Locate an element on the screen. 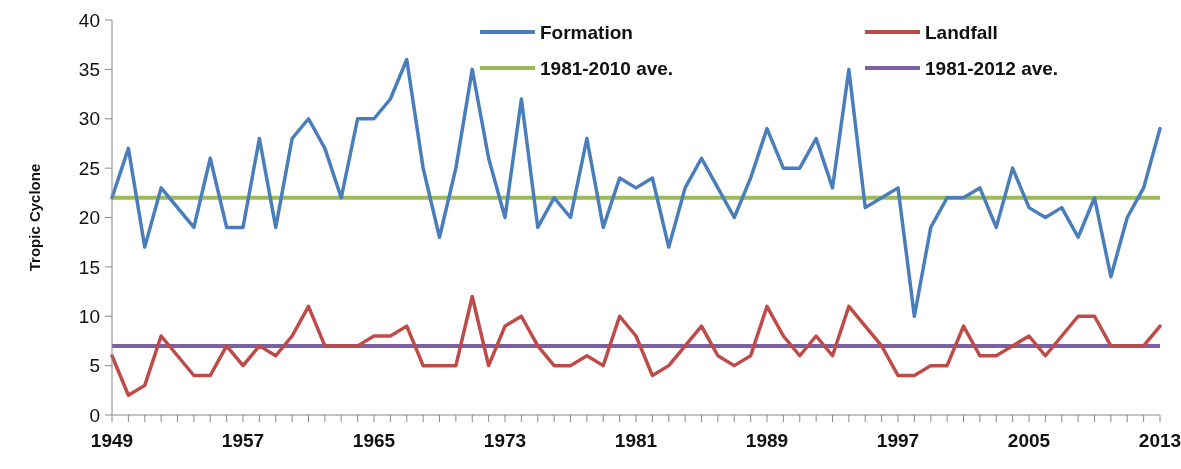 The width and height of the screenshot is (1181, 469). legend-label: 1981-2010 ave. is located at coordinates (607, 68).